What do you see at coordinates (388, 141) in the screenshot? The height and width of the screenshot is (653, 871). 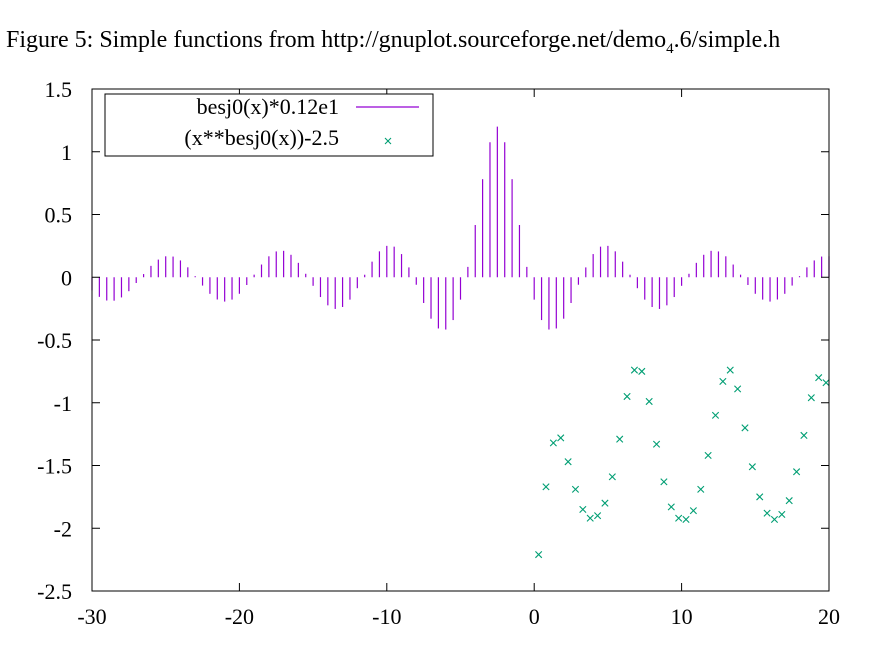 I see `legend-swatch-power` at bounding box center [388, 141].